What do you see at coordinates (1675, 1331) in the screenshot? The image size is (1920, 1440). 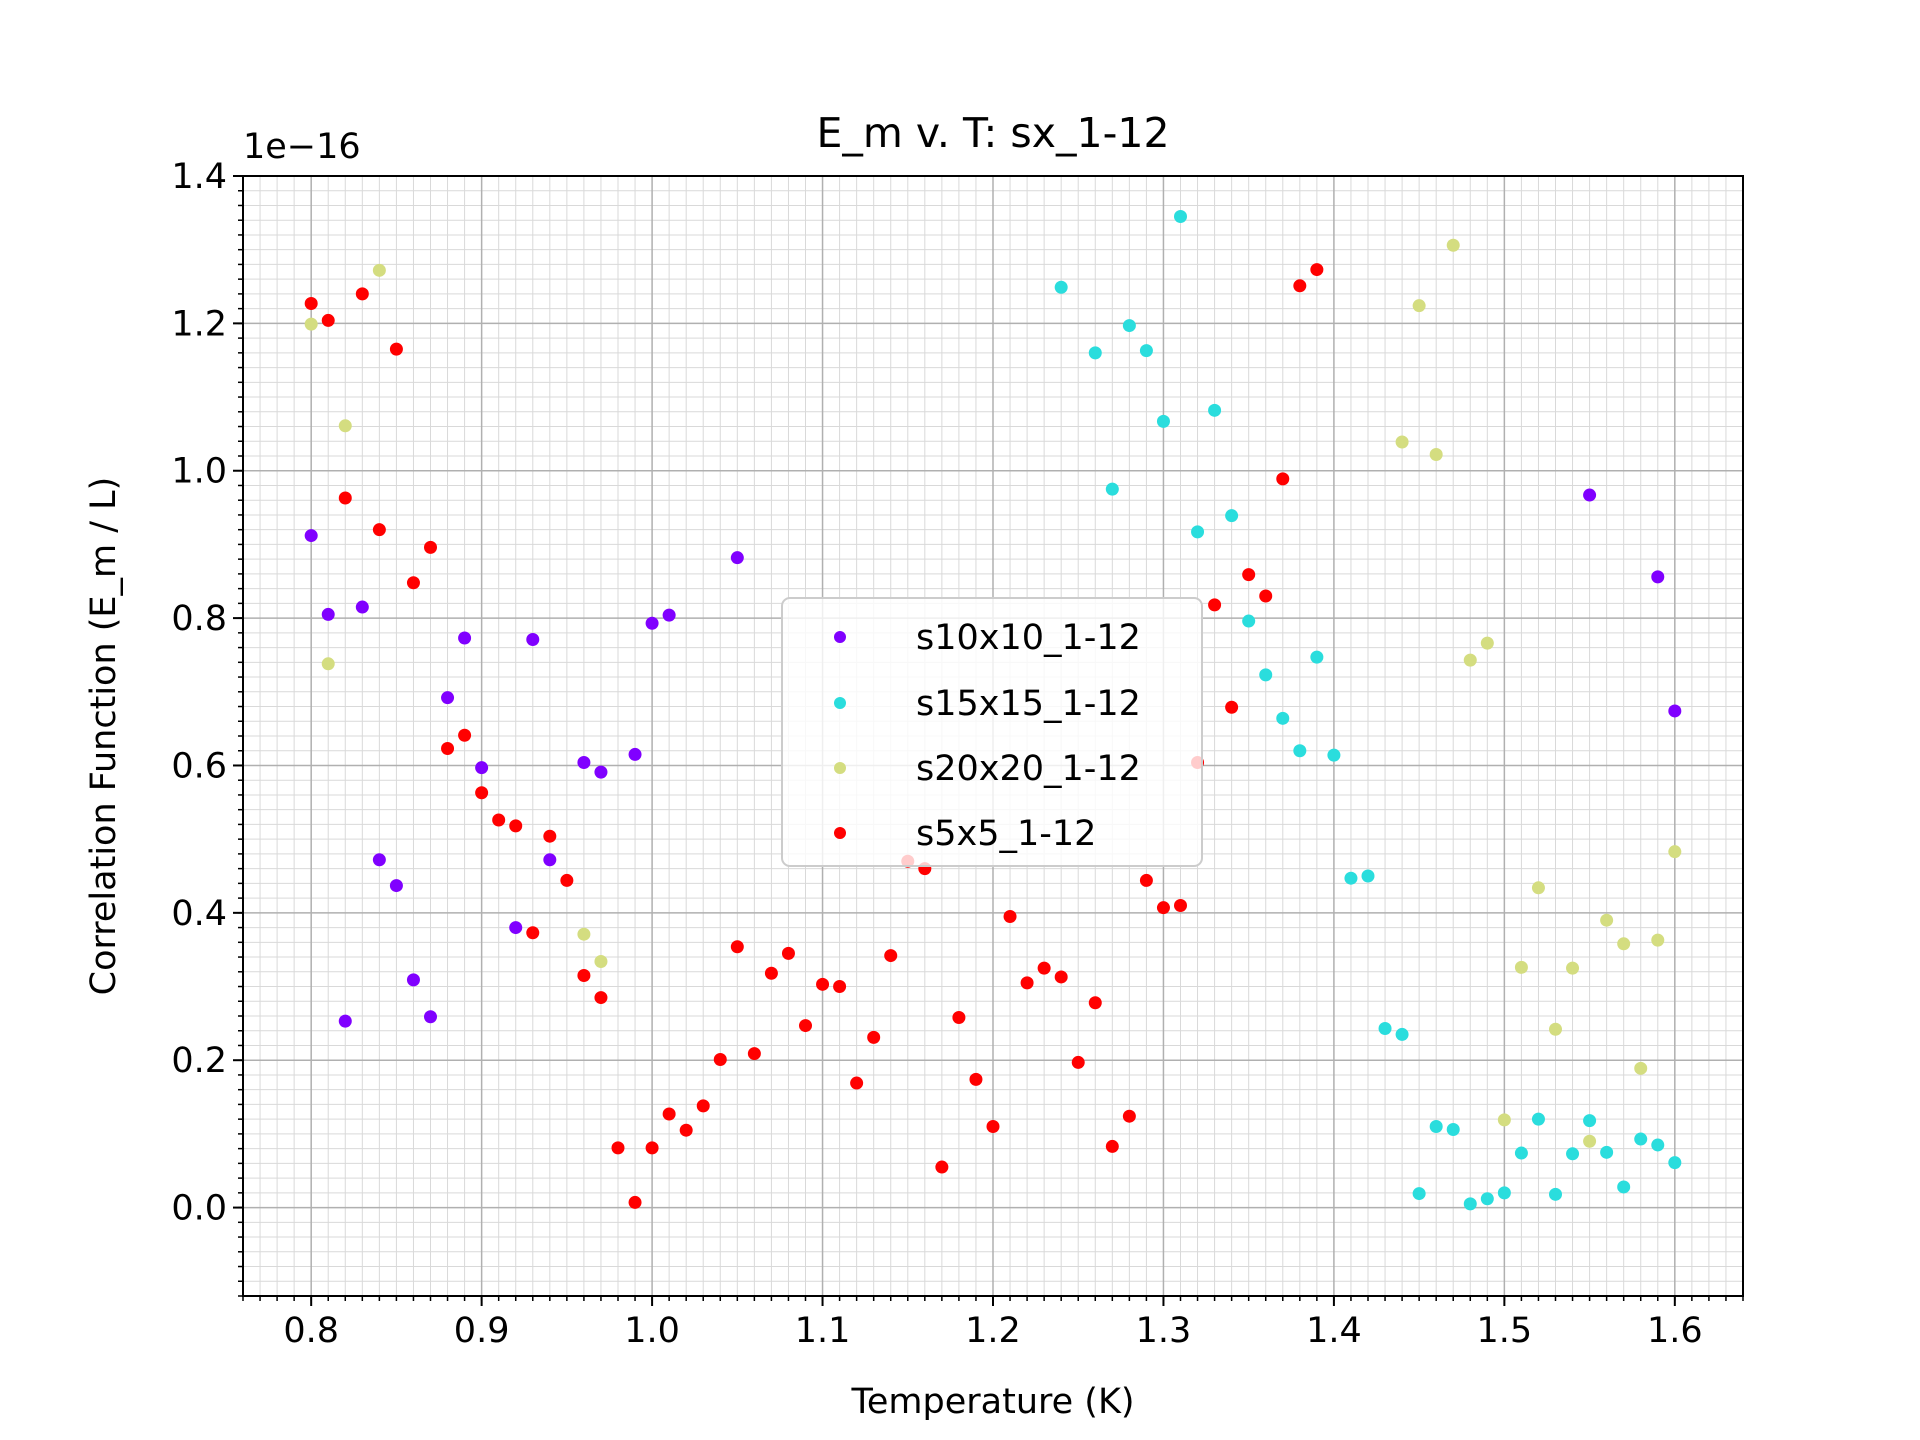 I see `x-tick-label: 1.6` at bounding box center [1675, 1331].